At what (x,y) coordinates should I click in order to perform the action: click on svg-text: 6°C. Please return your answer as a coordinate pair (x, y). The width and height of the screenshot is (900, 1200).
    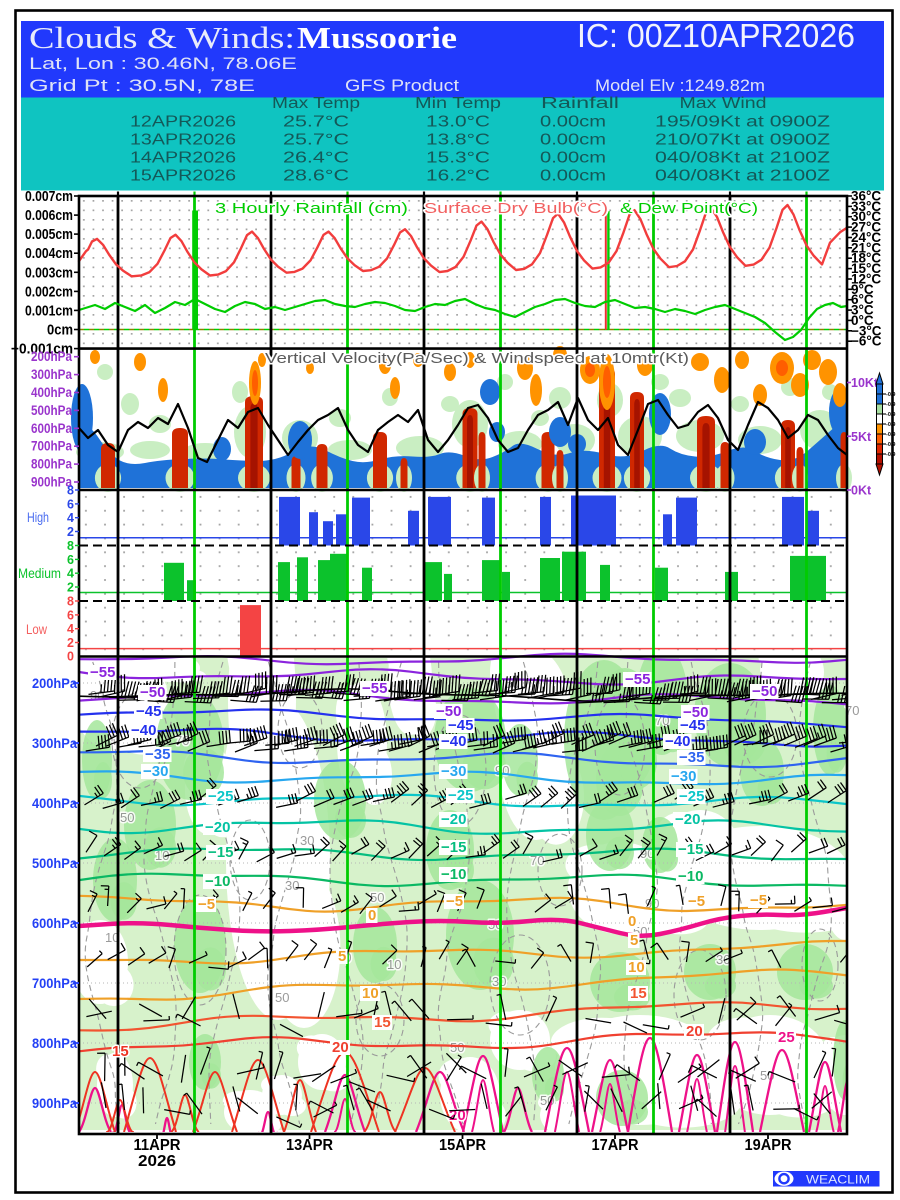
    Looking at the image, I should click on (862, 299).